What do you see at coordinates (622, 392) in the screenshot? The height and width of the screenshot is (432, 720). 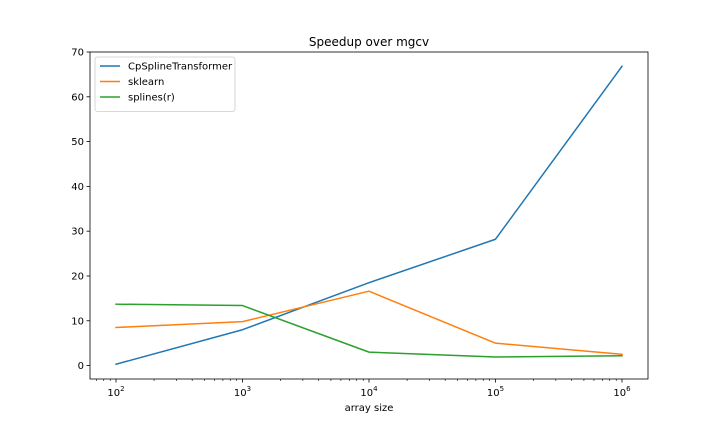 I see `x-tick-label-4: 10⁶` at bounding box center [622, 392].